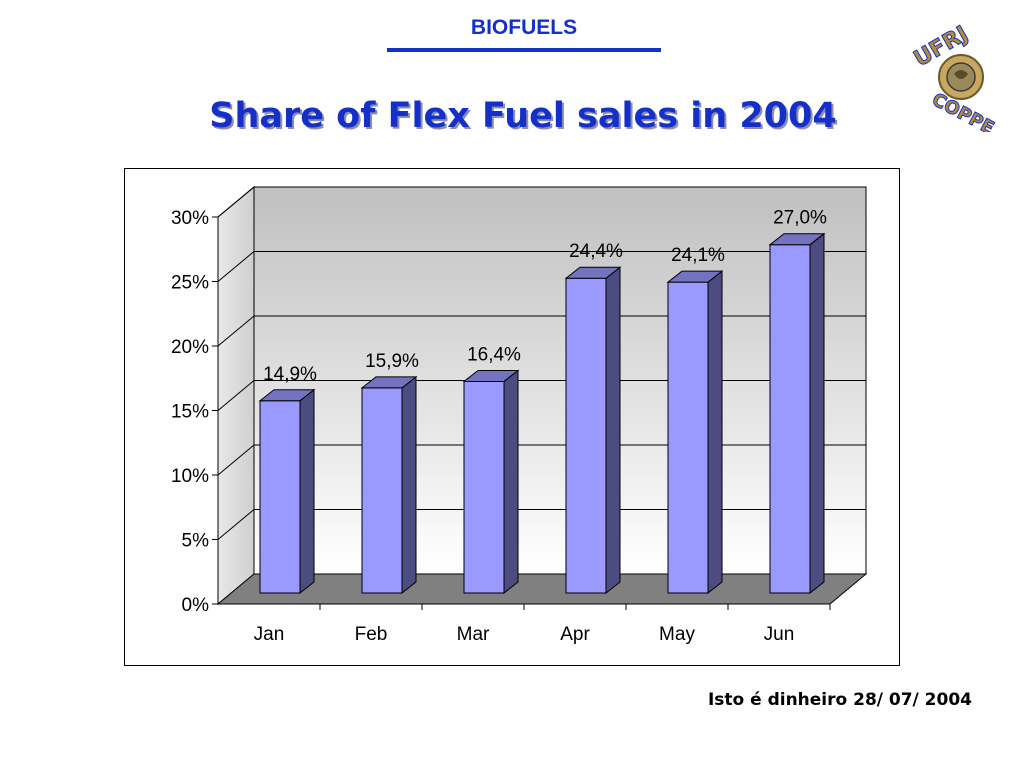  Describe the element at coordinates (542, 589) in the screenshot. I see `chart-floor` at that location.